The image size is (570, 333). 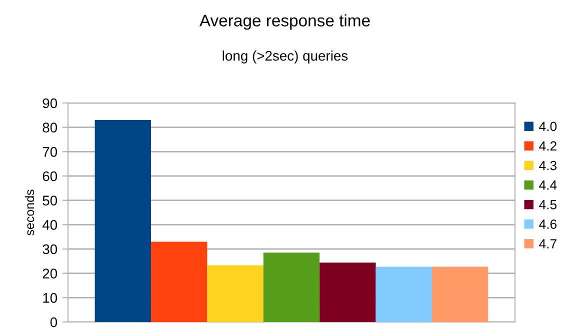 I want to click on y-tick-label: 40, so click(x=50, y=225).